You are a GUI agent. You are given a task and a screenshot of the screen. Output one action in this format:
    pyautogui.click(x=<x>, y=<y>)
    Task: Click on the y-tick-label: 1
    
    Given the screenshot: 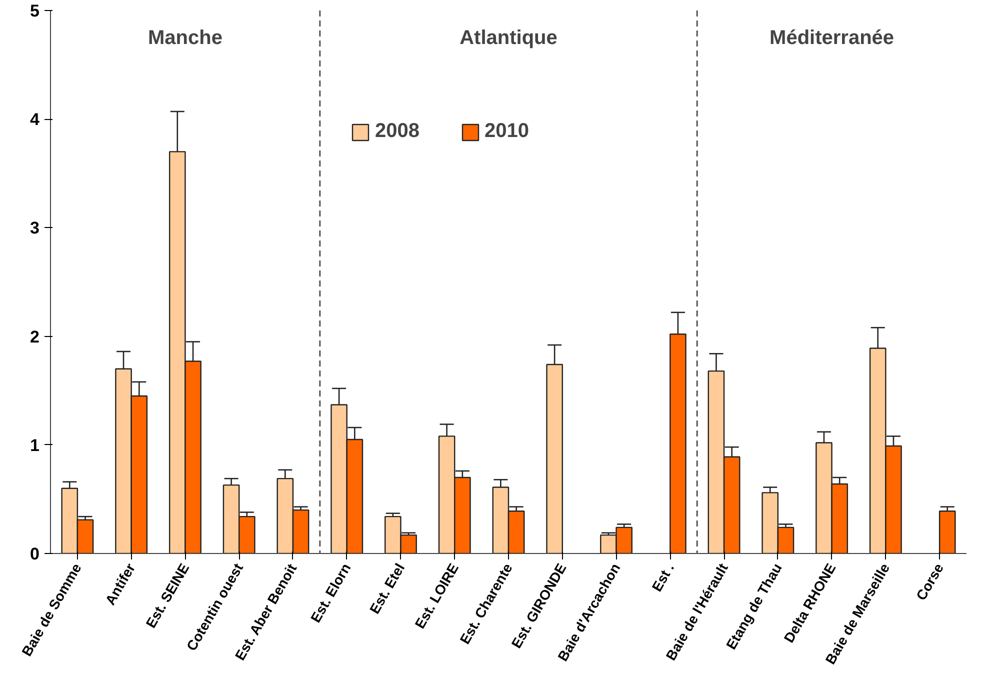 What is the action you would take?
    pyautogui.click(x=35, y=445)
    